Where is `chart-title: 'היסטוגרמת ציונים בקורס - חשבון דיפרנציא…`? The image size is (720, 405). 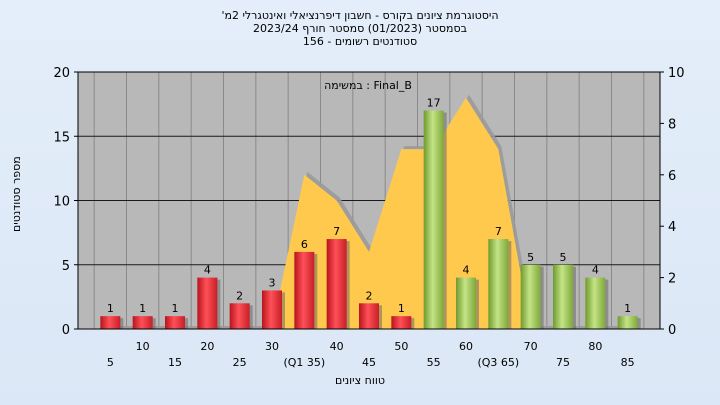
chart-title: 'היסטוגרמת ציונים בקורס - חשבון דיפרנציא… is located at coordinates (360, 28).